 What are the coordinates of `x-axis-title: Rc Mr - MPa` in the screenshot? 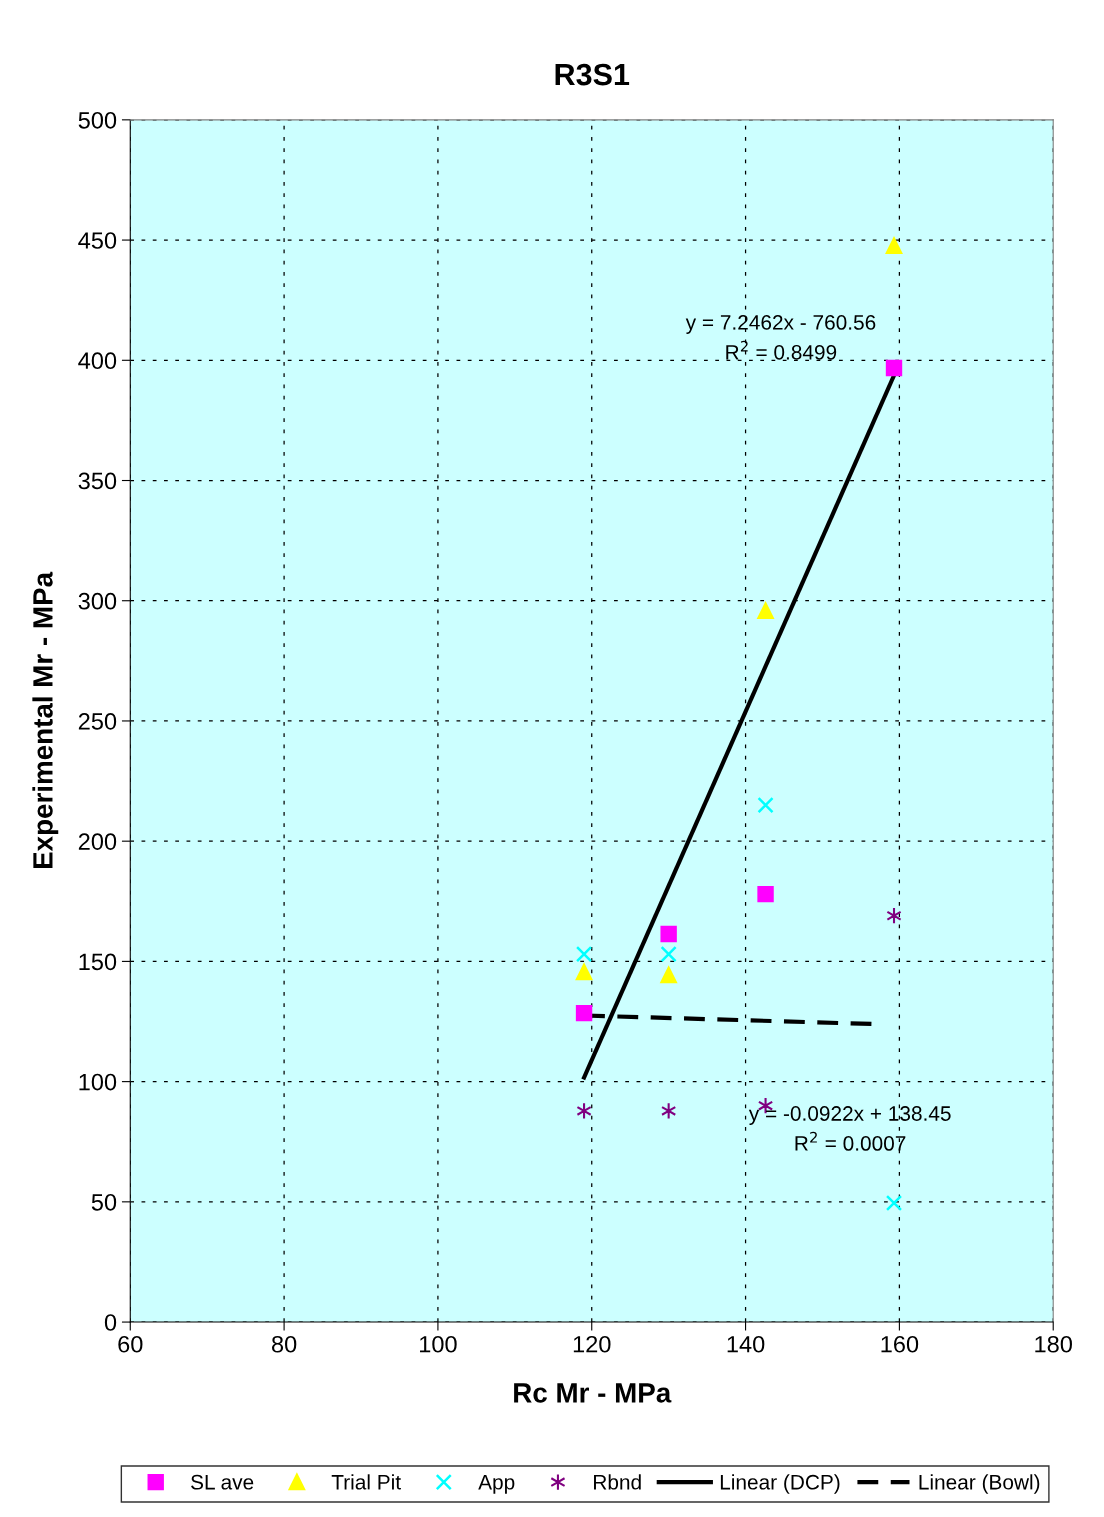 It's located at (593, 1393).